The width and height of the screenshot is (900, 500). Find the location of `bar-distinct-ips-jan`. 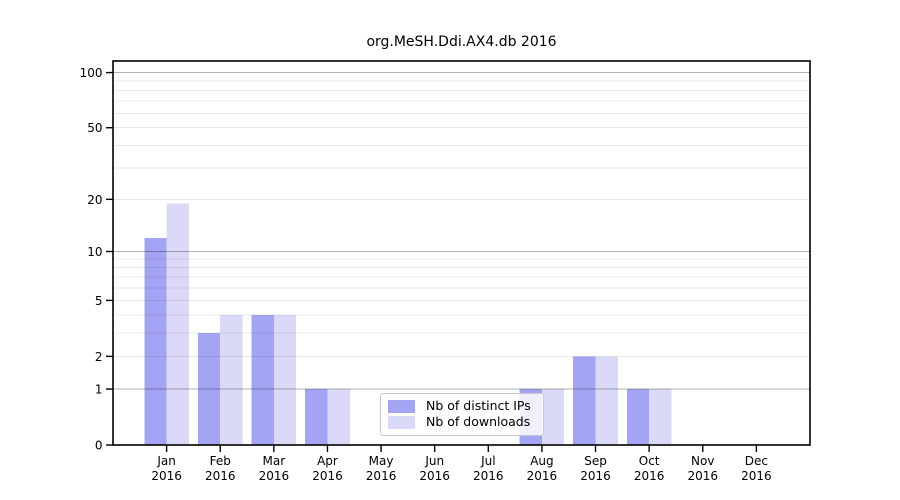

bar-distinct-ips-jan is located at coordinates (155, 341).